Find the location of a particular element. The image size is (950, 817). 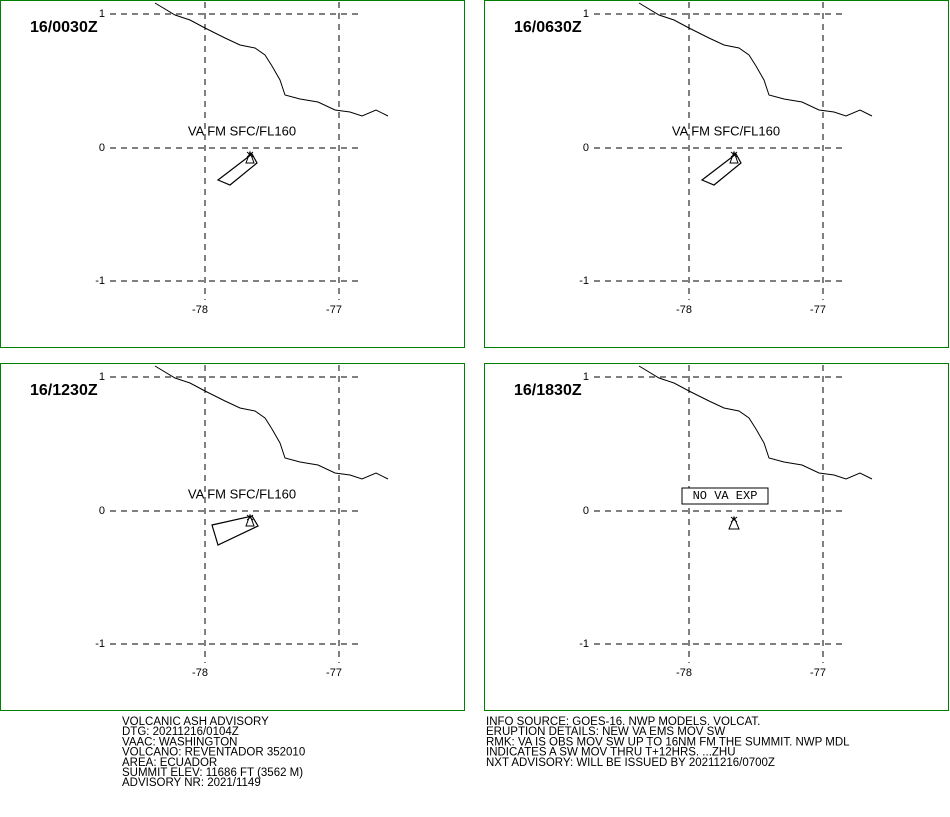

advisory-line: VOLCANO: REVENTADOR 352010 is located at coordinates (213, 753).